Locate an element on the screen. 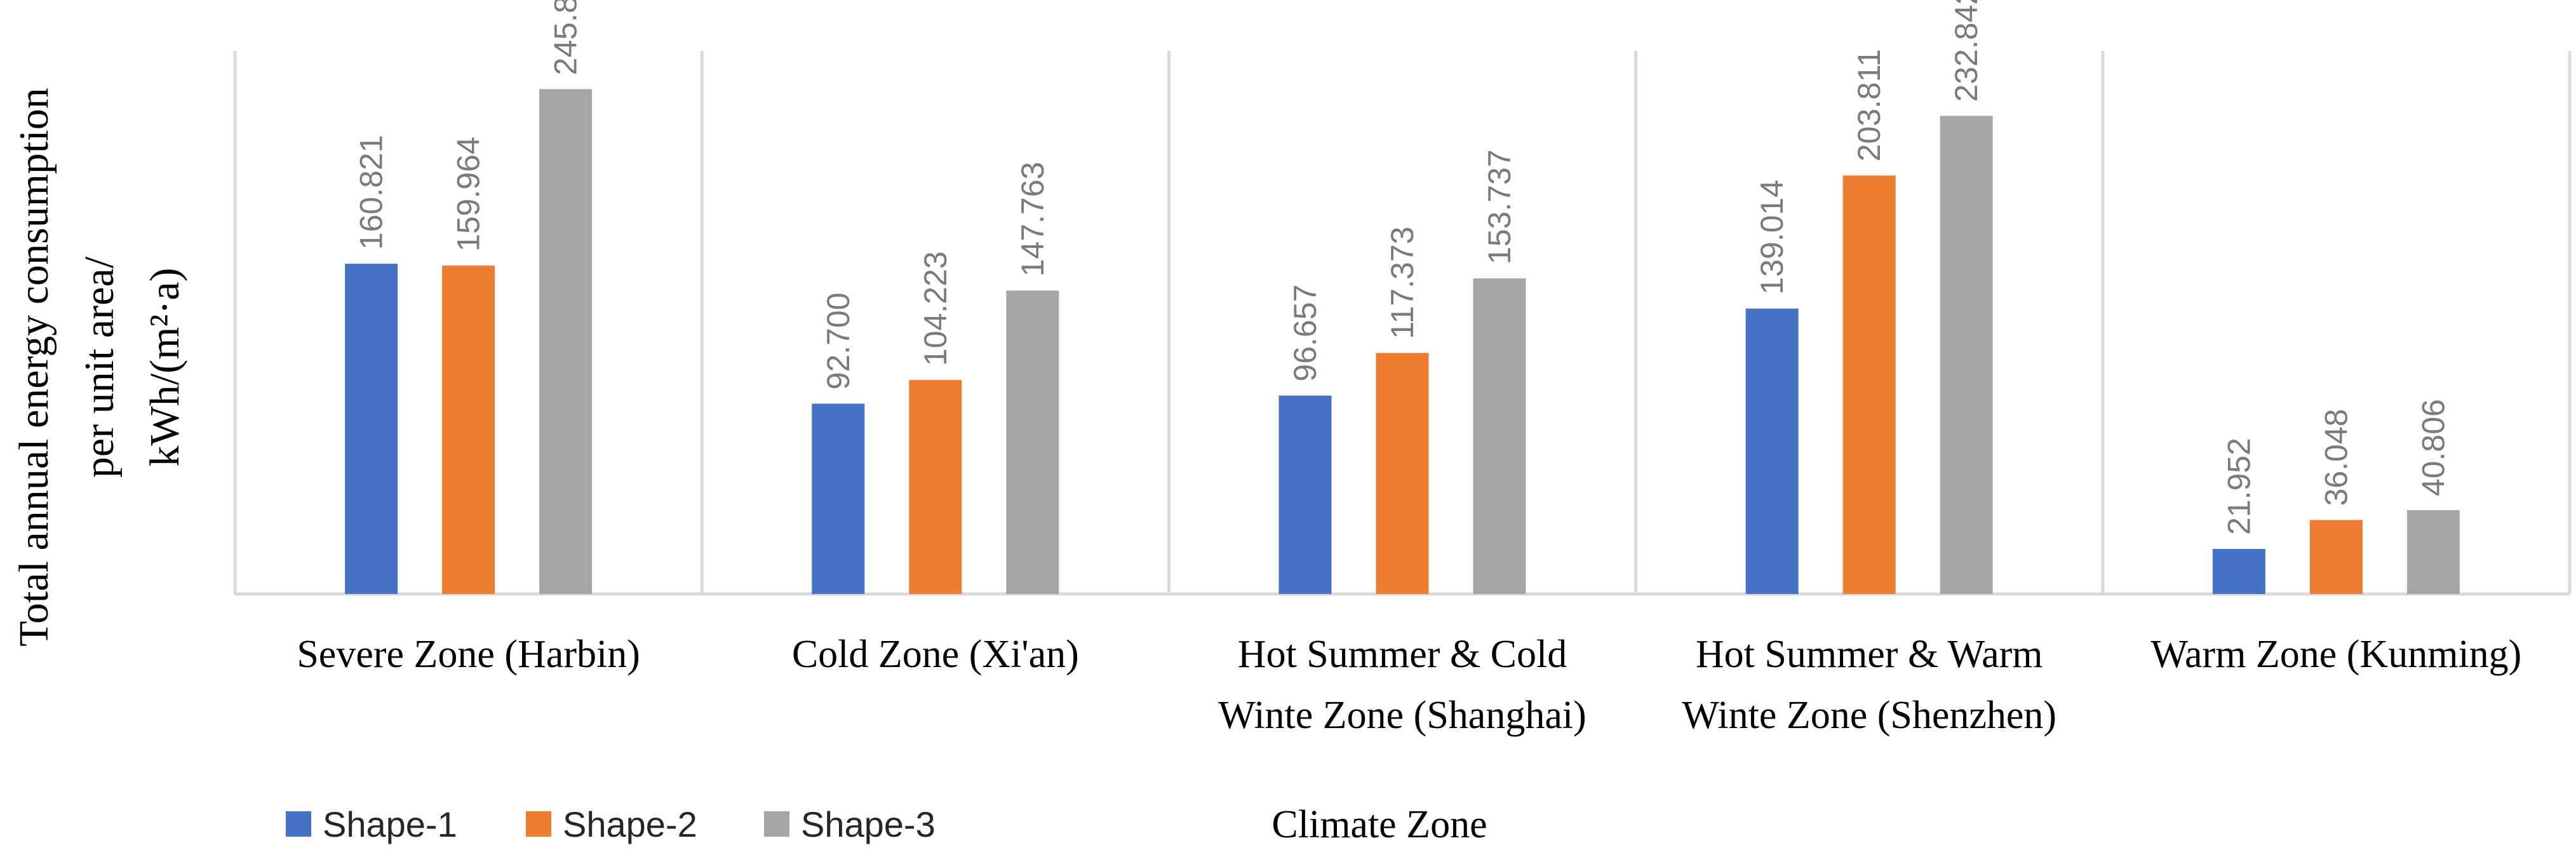  x-tick-label: Warm Zone (Kunming) is located at coordinates (2335, 654).